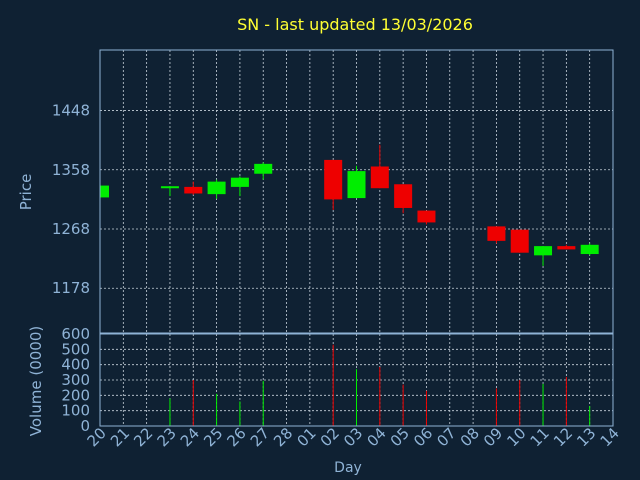 The width and height of the screenshot is (640, 480). Describe the element at coordinates (75, 334) in the screenshot. I see `volume-tick-label: 600` at that location.